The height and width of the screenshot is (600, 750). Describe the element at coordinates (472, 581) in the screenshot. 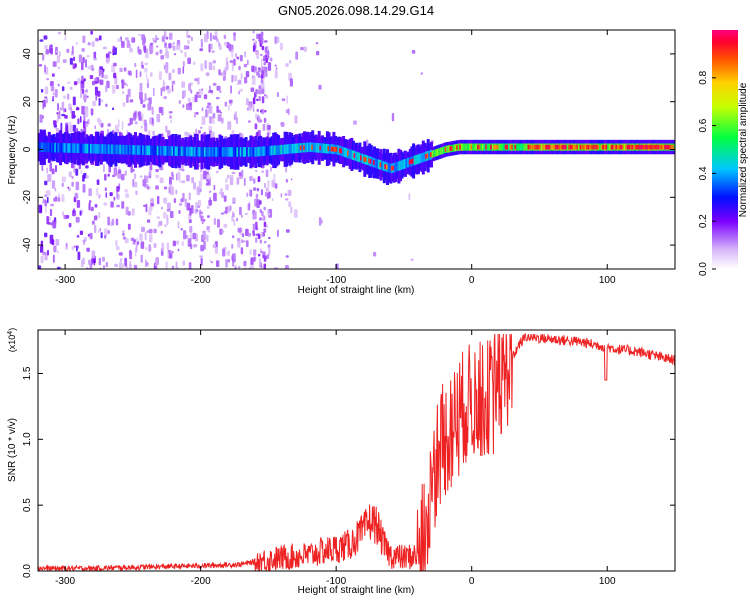

I see `snr-x-tick-label: 0` at that location.